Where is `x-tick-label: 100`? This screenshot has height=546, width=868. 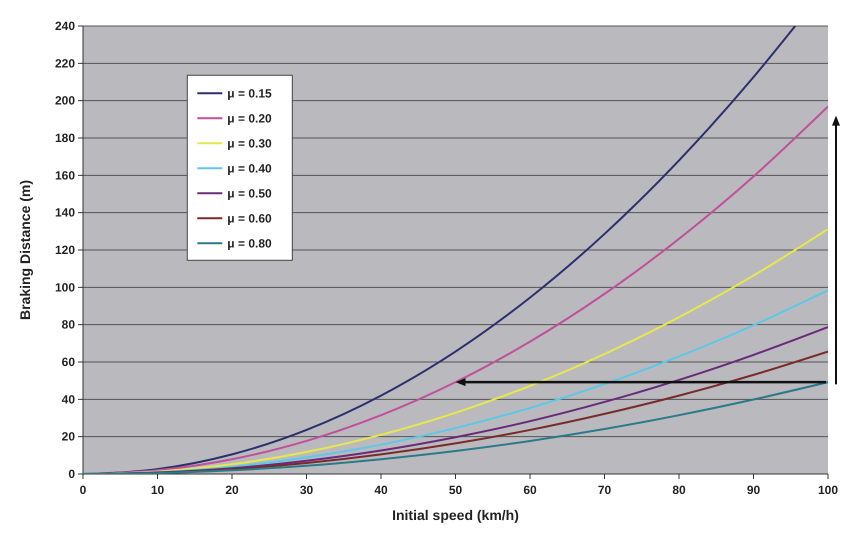 x-tick-label: 100 is located at coordinates (828, 490).